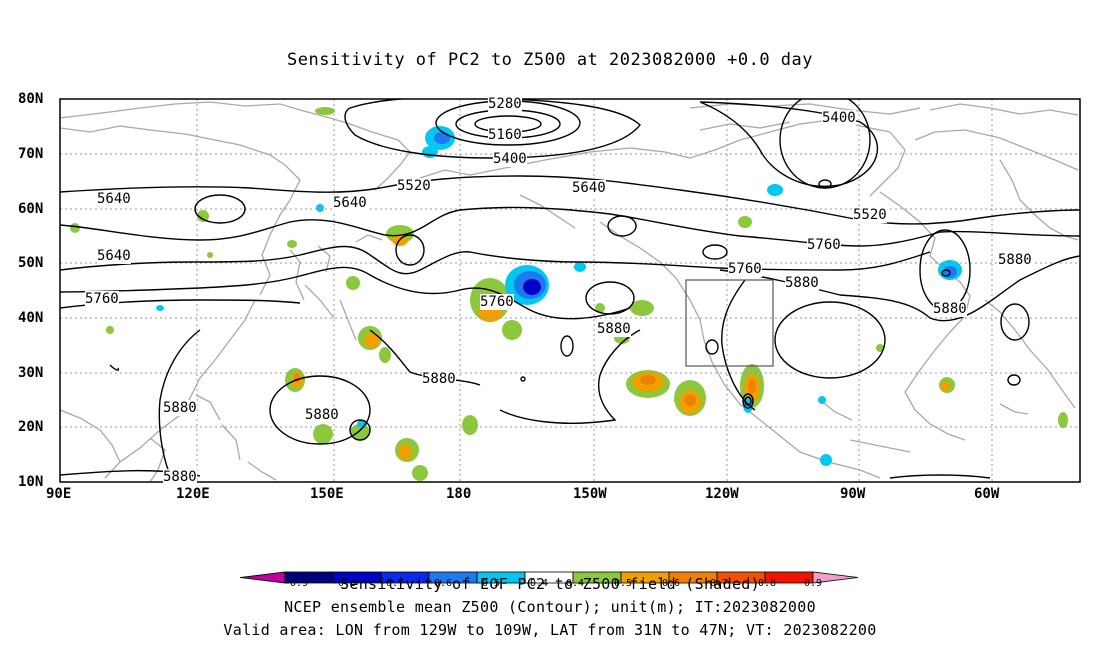 The image size is (1100, 650). I want to click on legend-tick: 0.6, so click(671, 583).